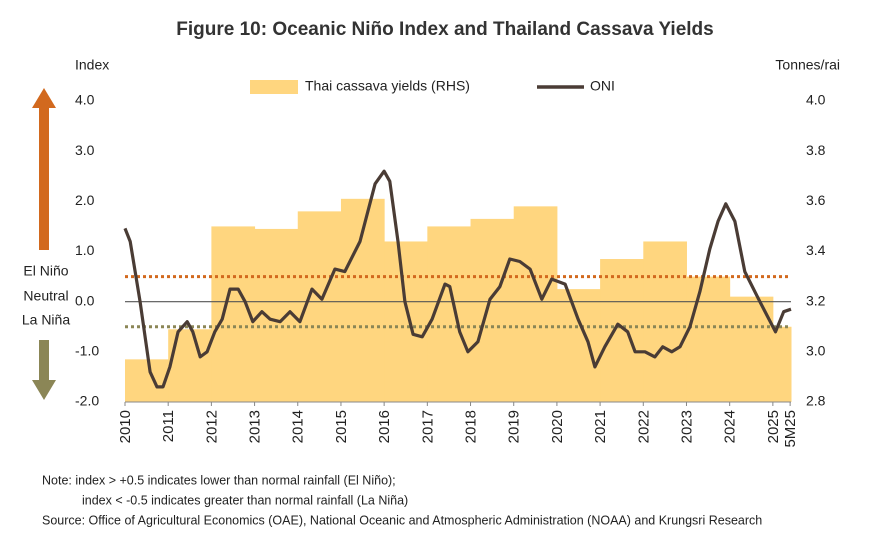  I want to click on y2-tick-label: 3.2, so click(816, 300).